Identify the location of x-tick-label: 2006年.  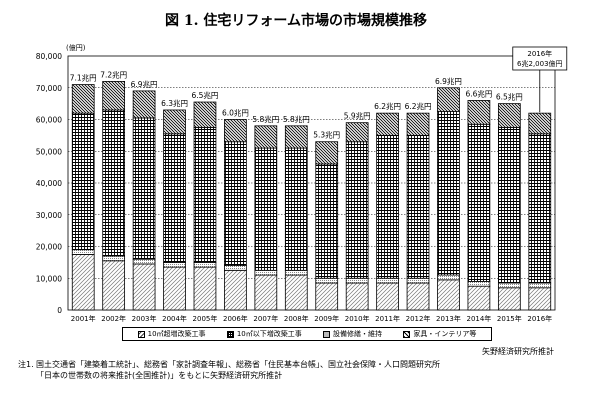
(235, 318).